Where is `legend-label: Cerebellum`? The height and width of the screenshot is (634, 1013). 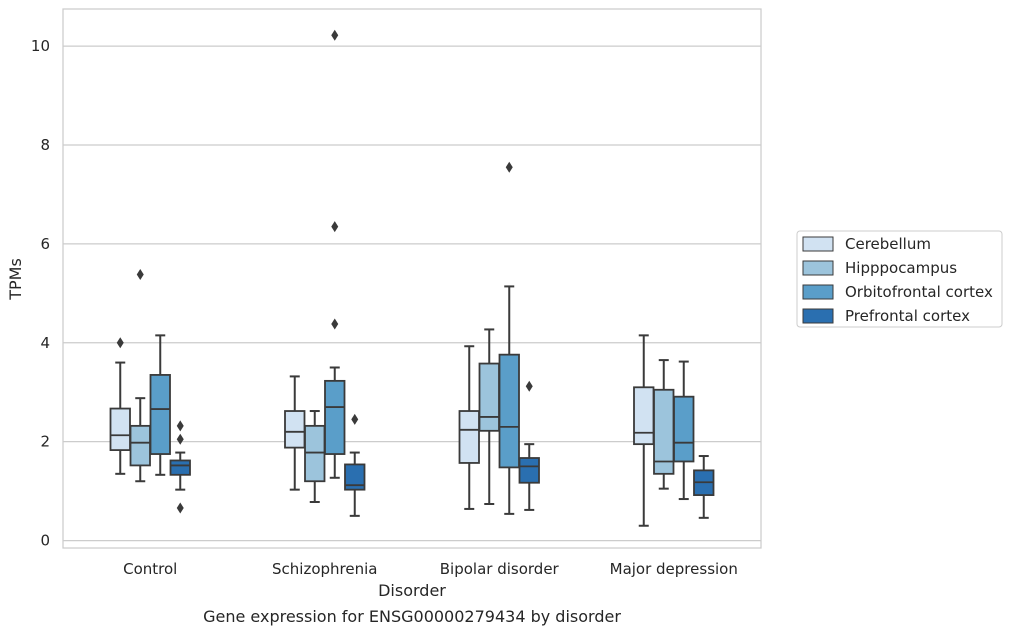 legend-label: Cerebellum is located at coordinates (888, 244).